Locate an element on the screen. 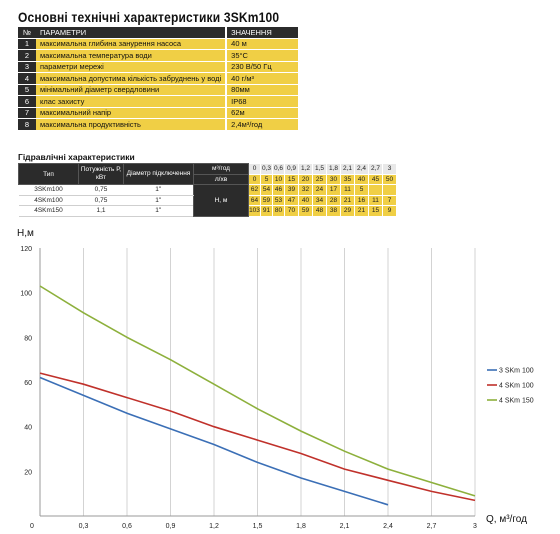 This screenshot has width=560, height=534. hyd-head-value: 46 is located at coordinates (278, 190).